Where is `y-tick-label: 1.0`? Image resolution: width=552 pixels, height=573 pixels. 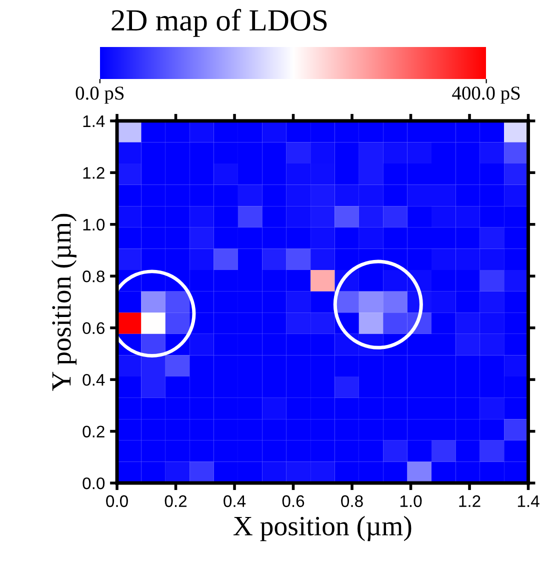
y-tick-label: 1.0 is located at coordinates (94, 224).